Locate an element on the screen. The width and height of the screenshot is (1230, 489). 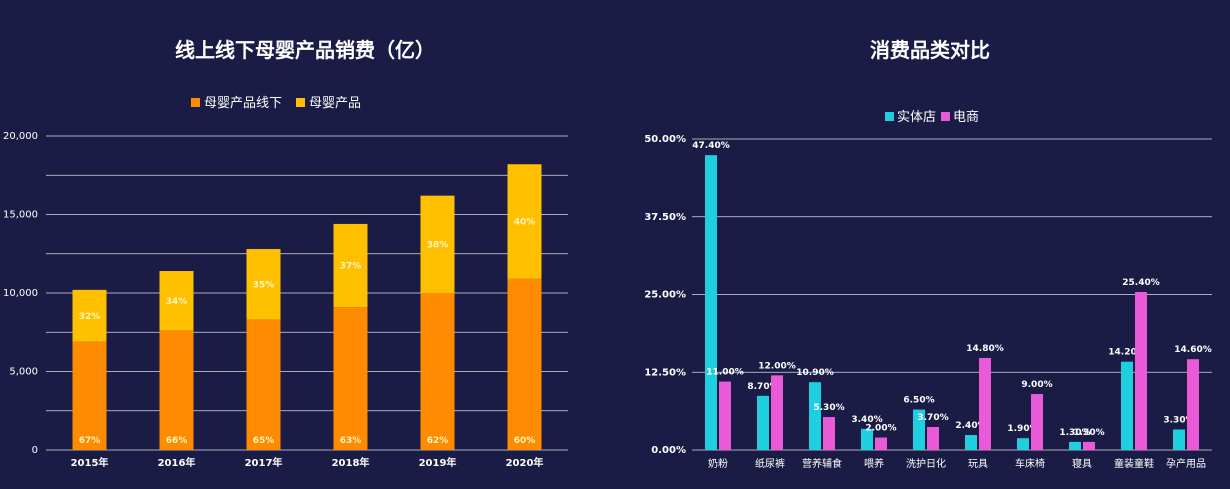
y-tick-label: 20,000 is located at coordinates (20, 136).